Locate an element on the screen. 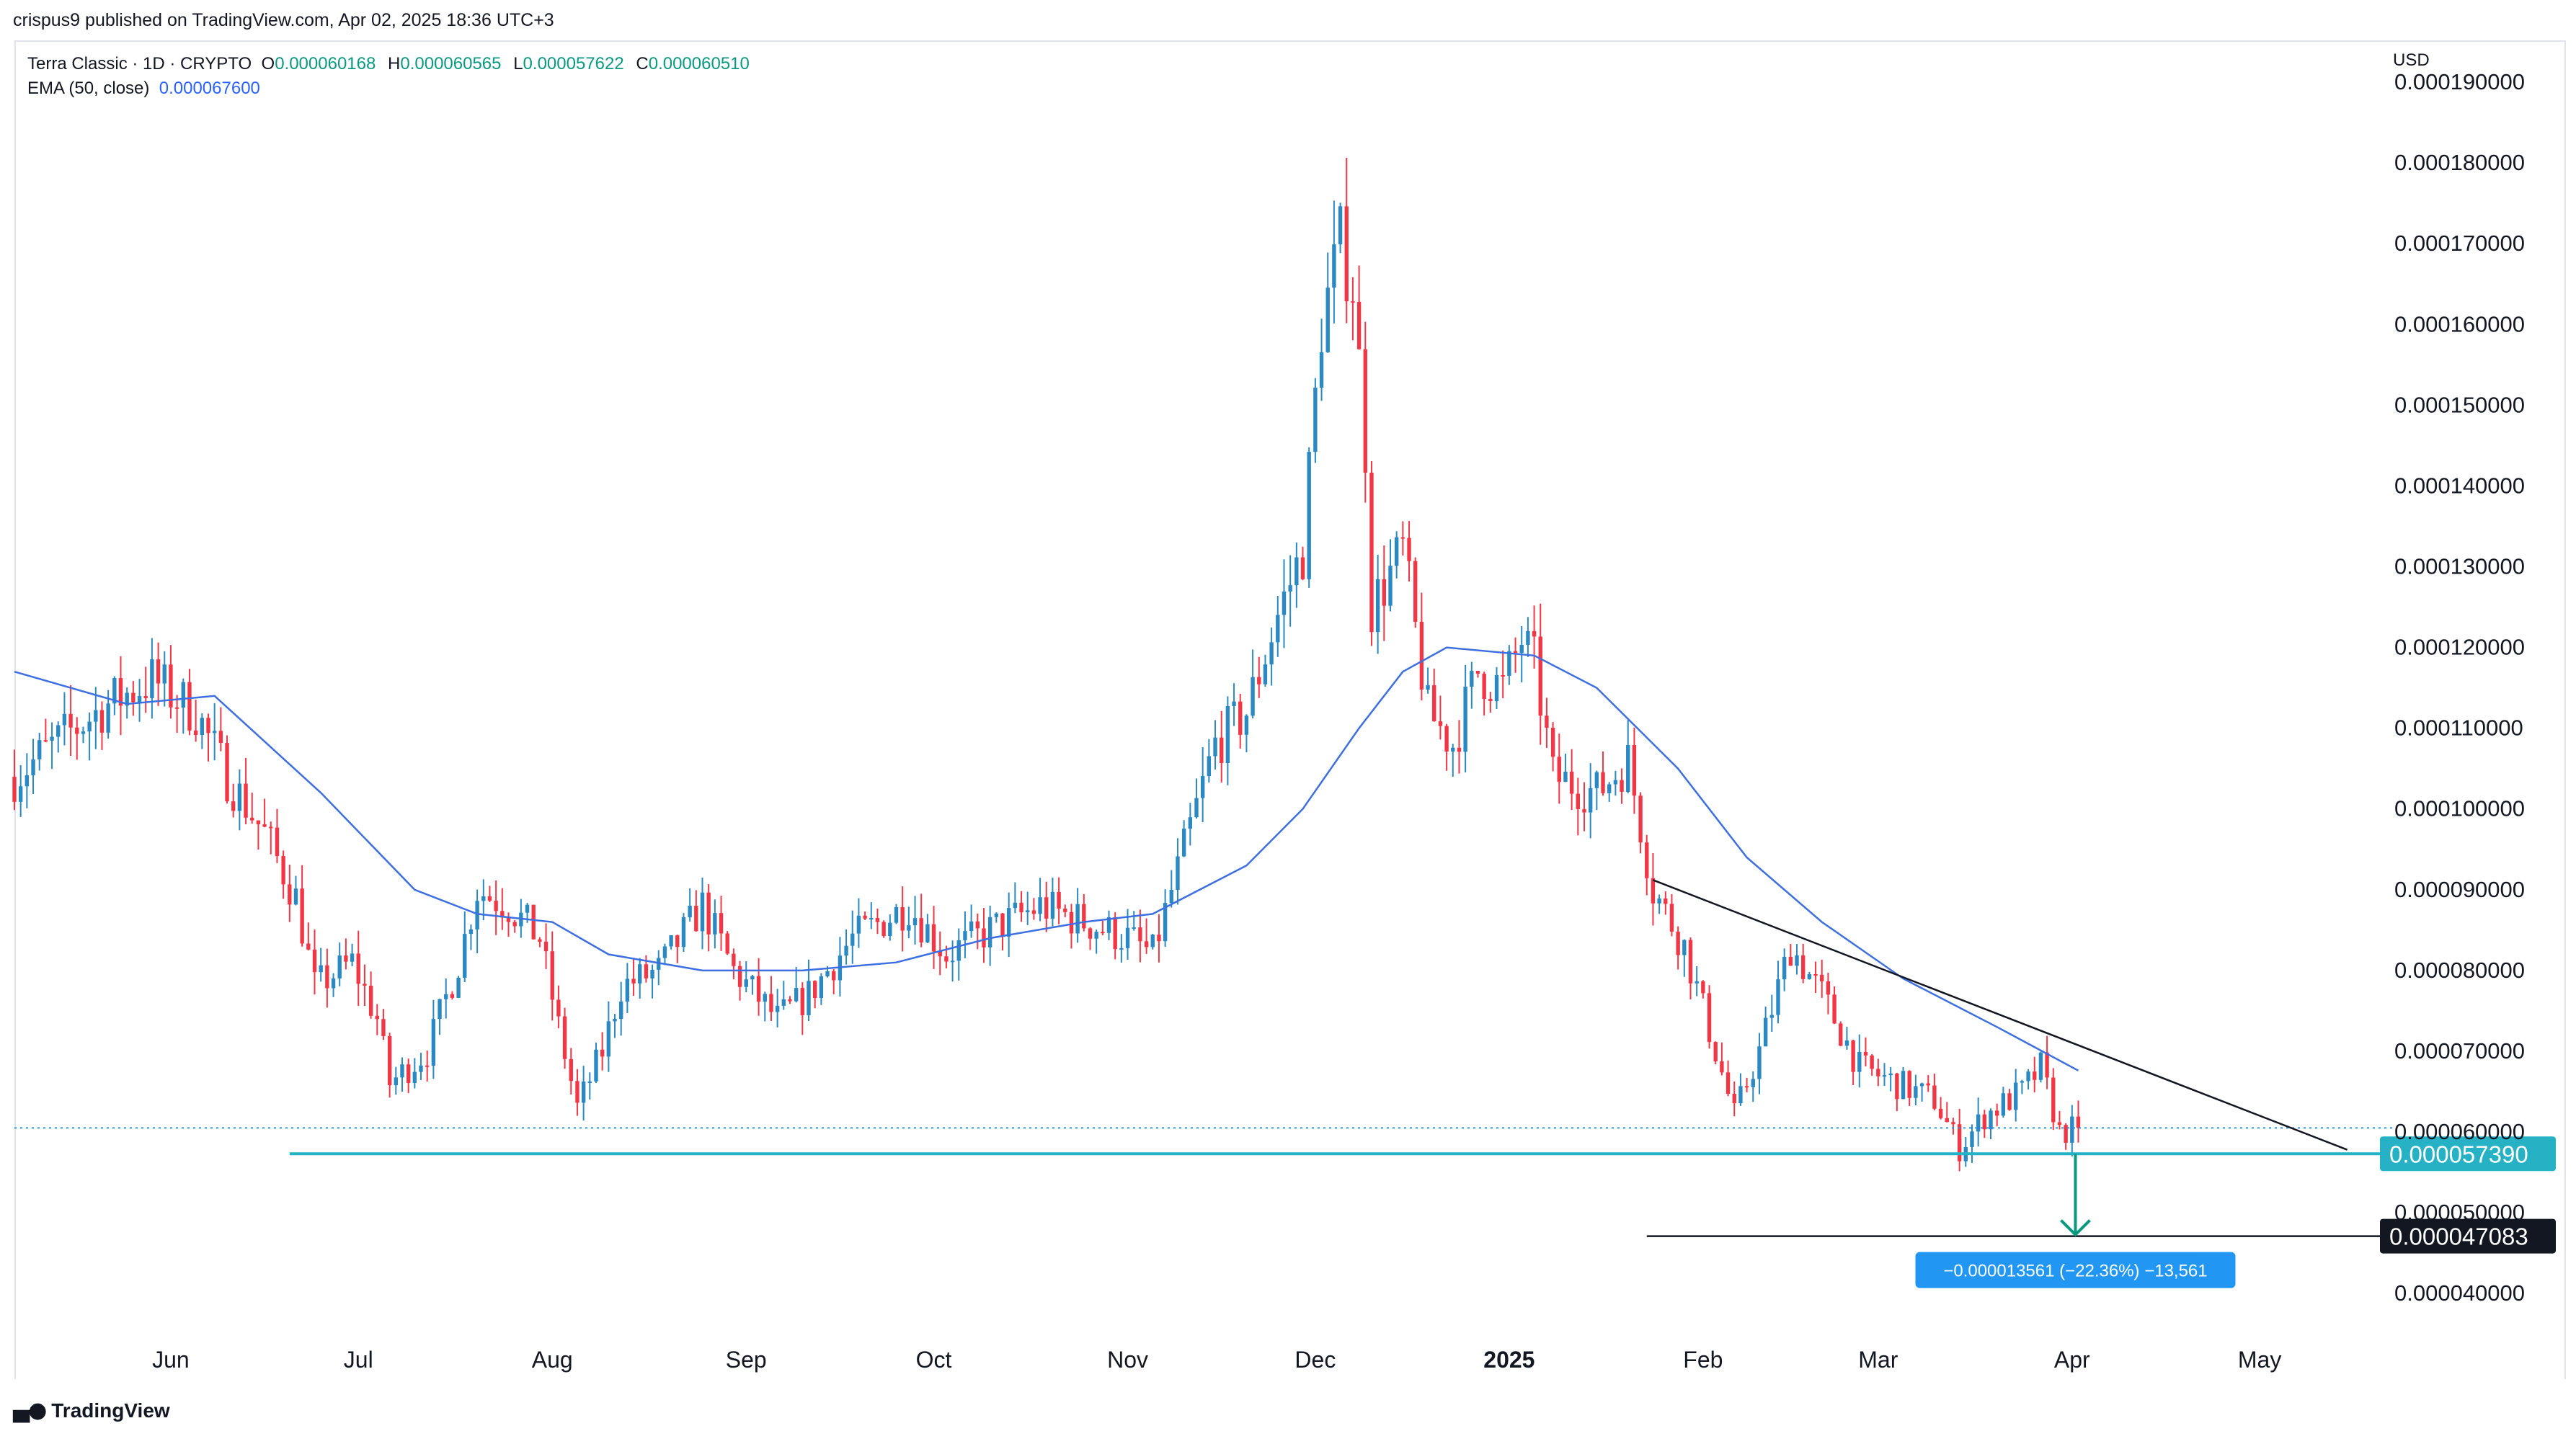 The height and width of the screenshot is (1431, 2576). x-tick-label: Jul is located at coordinates (358, 1360).